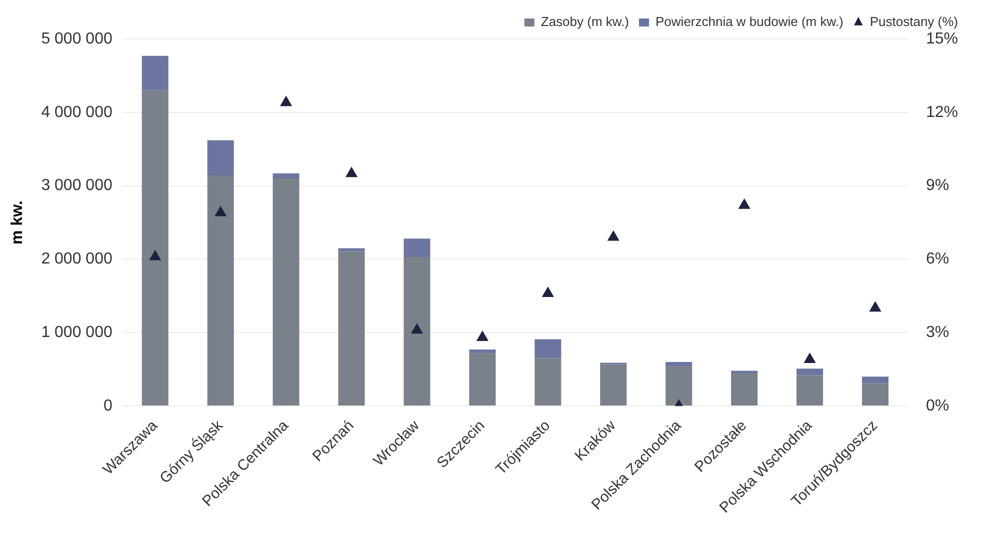 The width and height of the screenshot is (998, 540). I want to click on y2-tick-label: 15%, so click(942, 39).